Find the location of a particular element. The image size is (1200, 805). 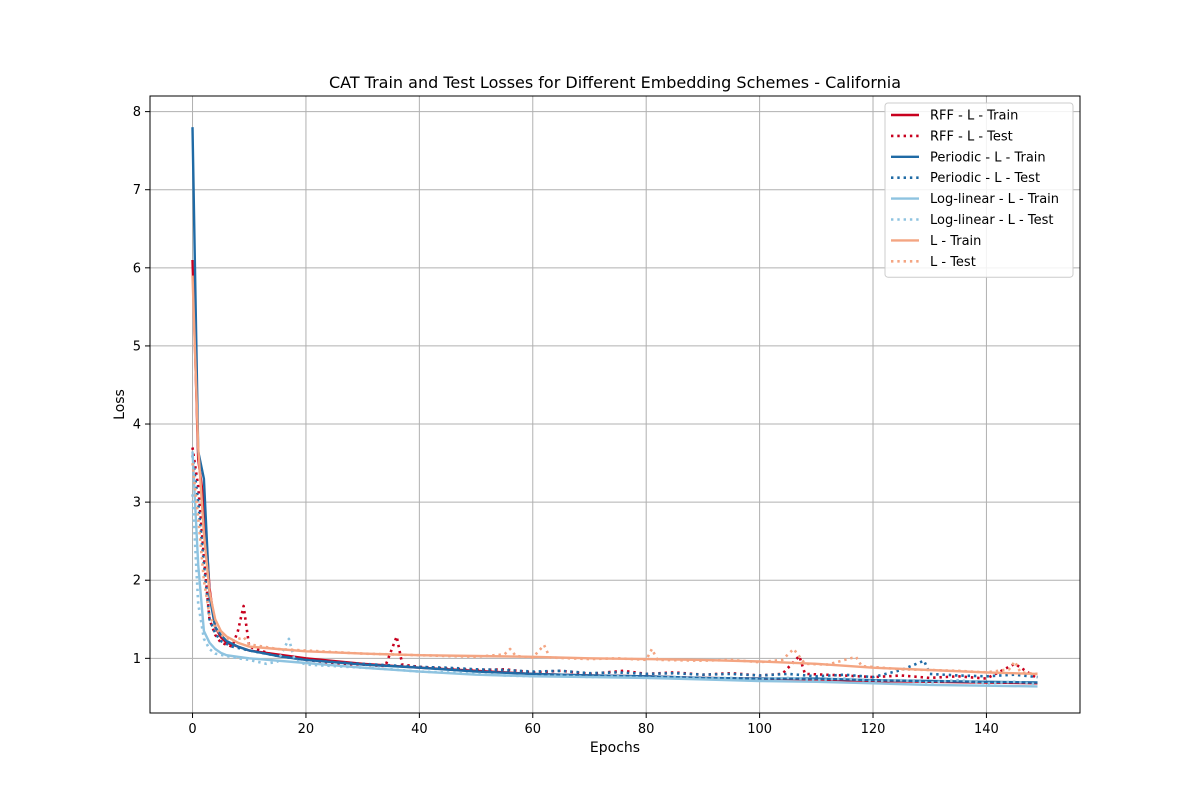

y-tick-label: 1 is located at coordinates (137, 659).